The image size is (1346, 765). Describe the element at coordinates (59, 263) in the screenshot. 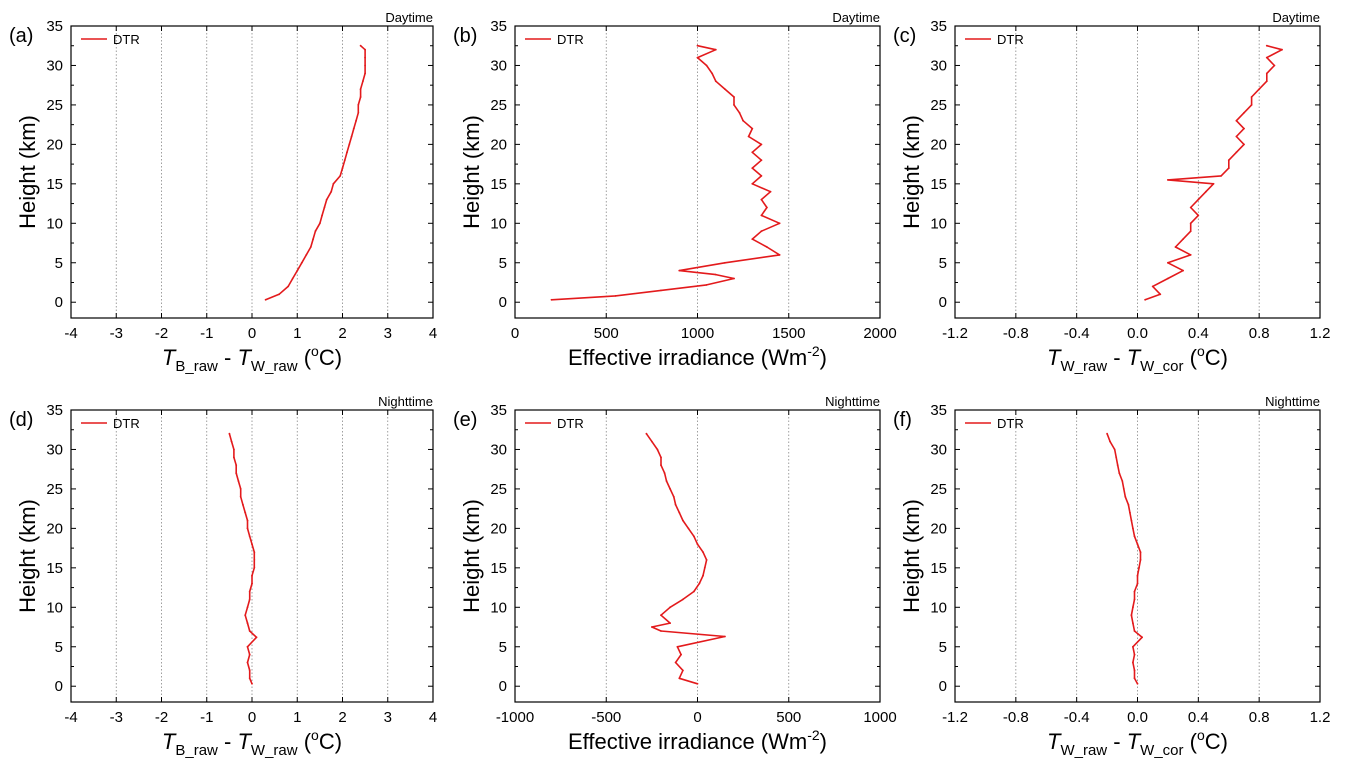

I see `y-tick-label: 5` at that location.